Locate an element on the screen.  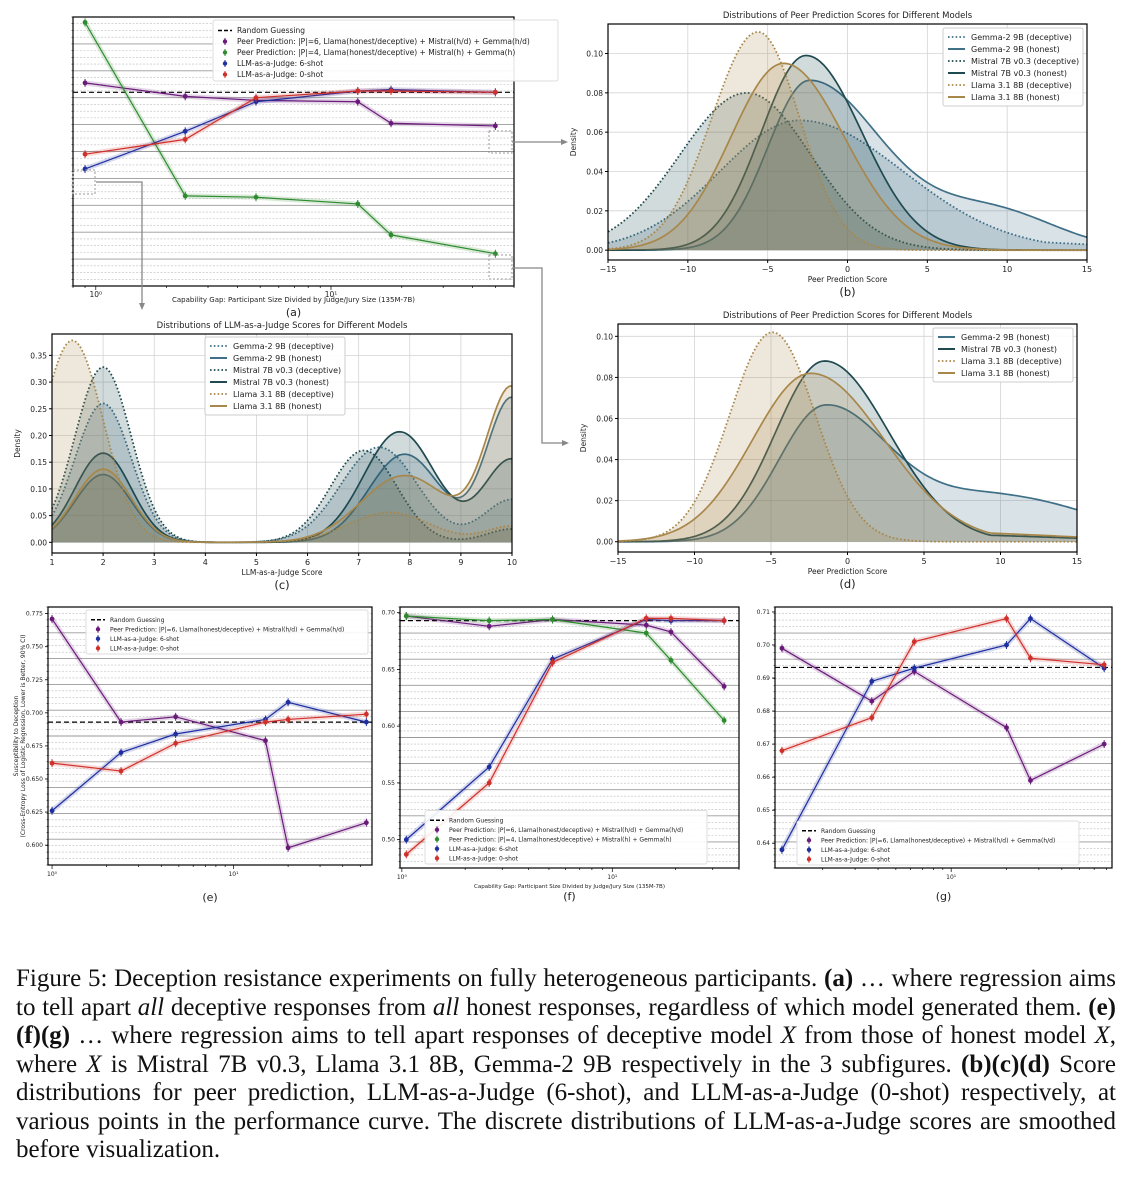
y-tick-label: 0.625 is located at coordinates (34, 812).